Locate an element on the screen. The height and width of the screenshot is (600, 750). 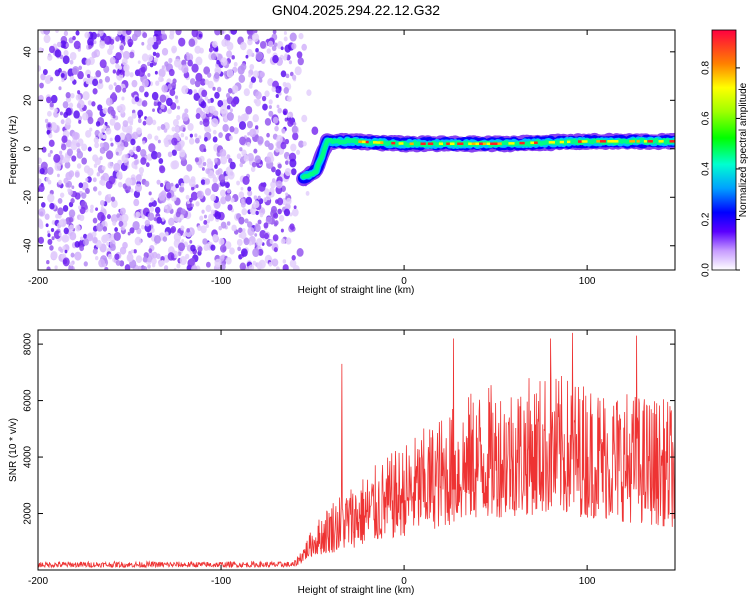
chart-title: GN04.2025.294.22.12.G32 is located at coordinates (356, 10).